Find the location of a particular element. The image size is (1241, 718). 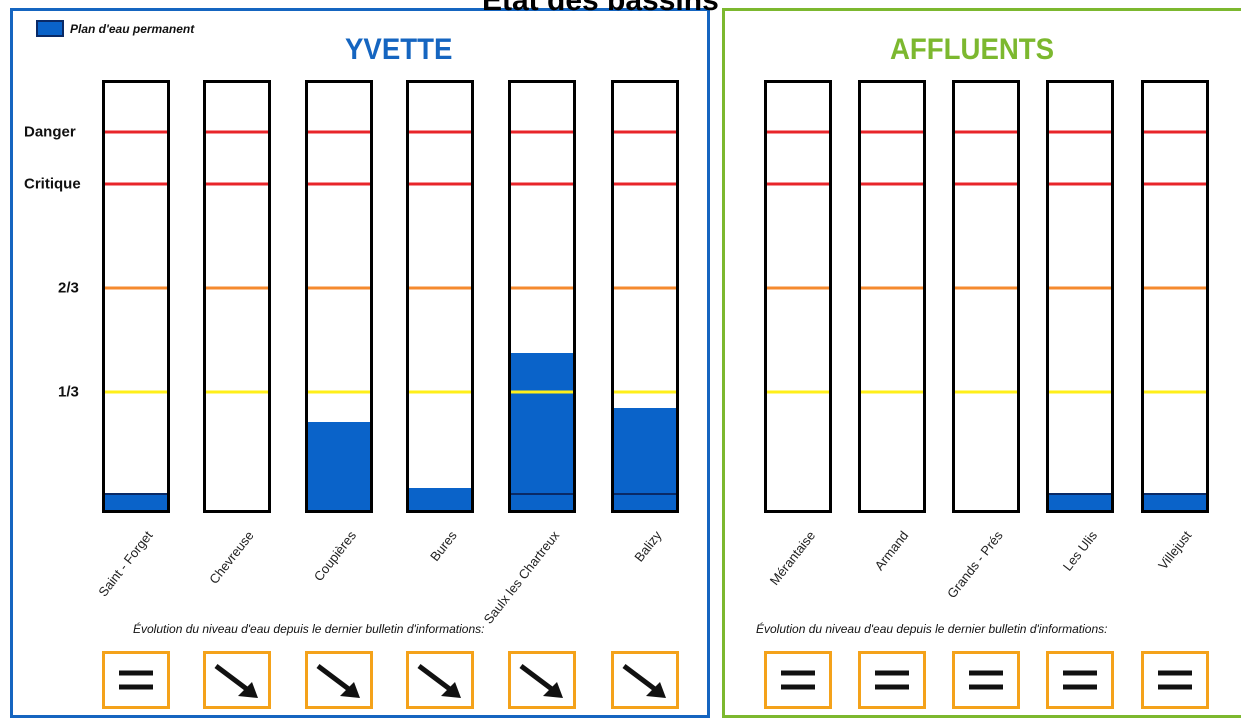

trend-indicator-grands-pres is located at coordinates (986, 680).